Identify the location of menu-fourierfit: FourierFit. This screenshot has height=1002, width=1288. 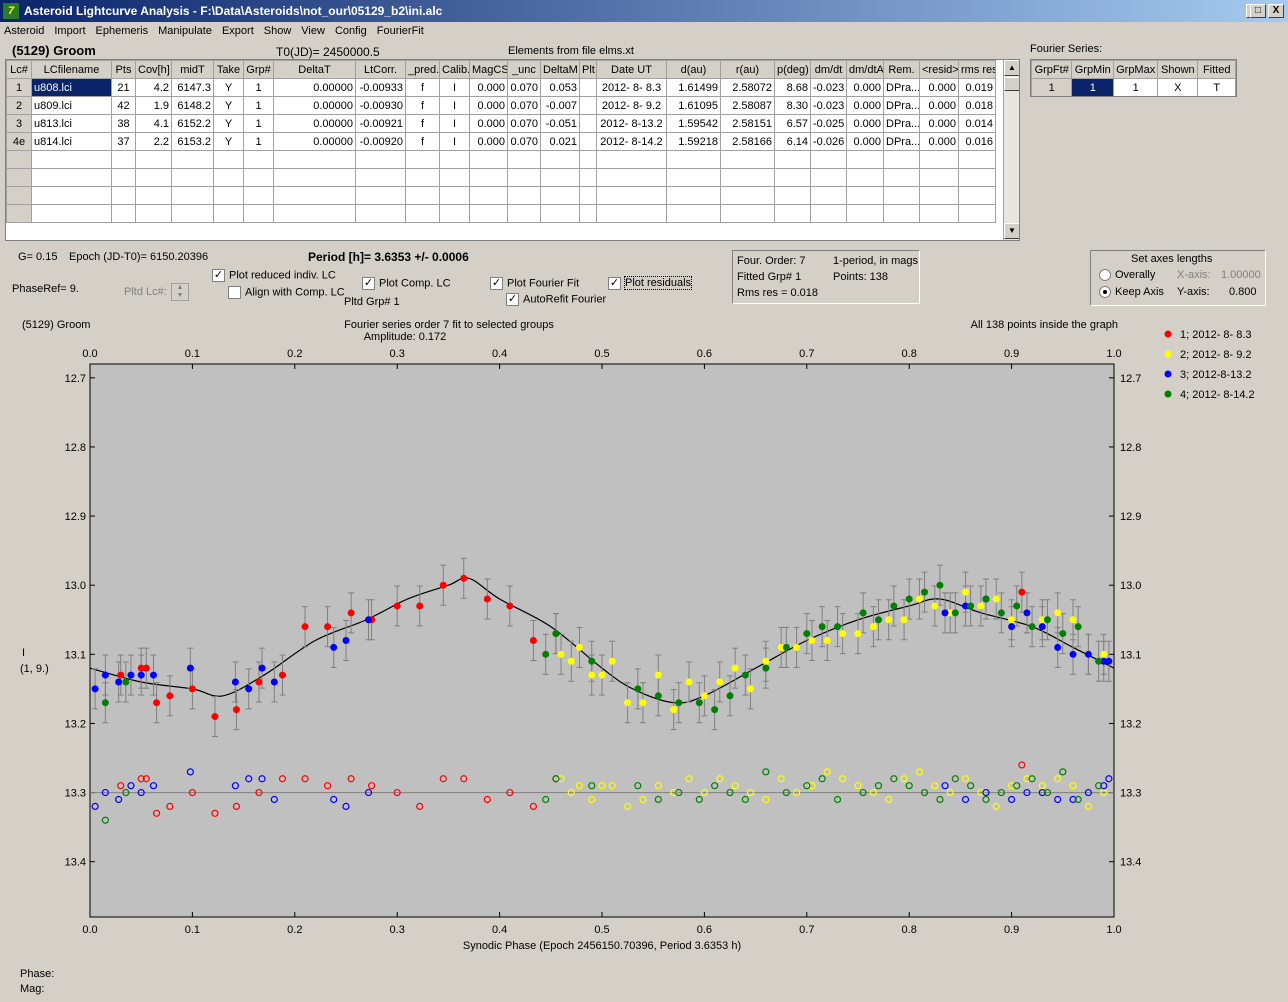
(400, 31).